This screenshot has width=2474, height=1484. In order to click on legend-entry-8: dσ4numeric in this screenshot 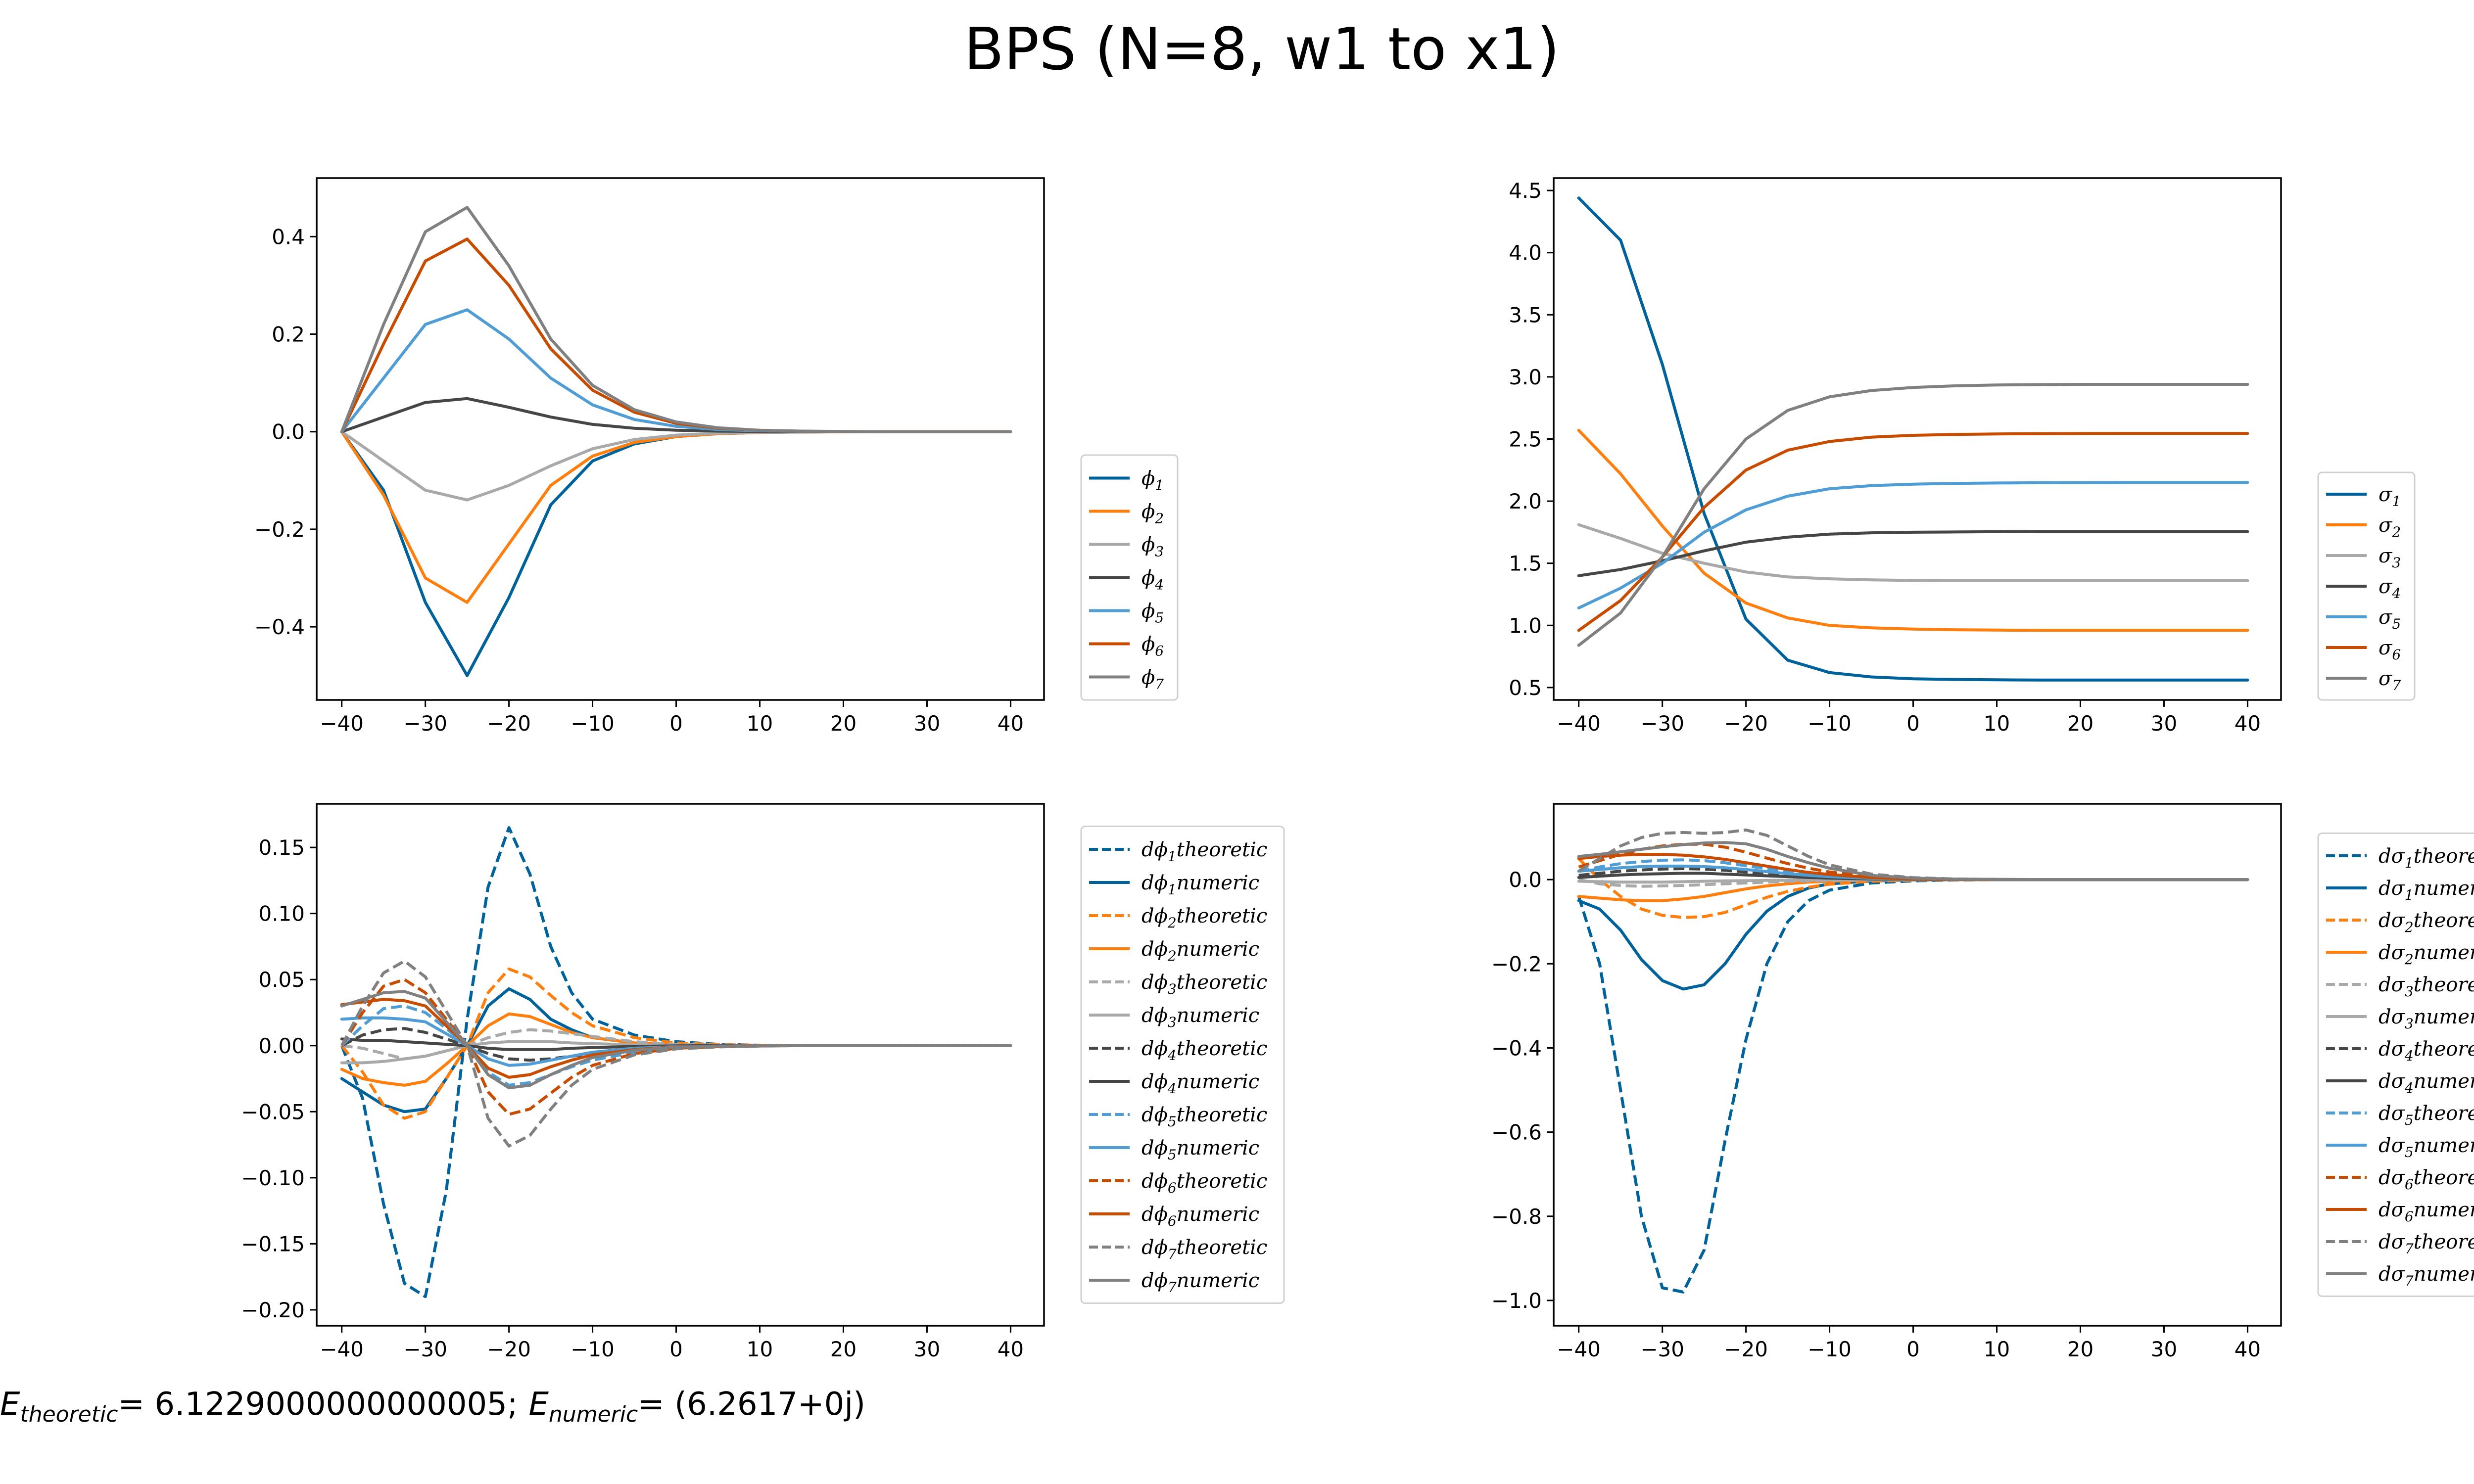, I will do `click(2400, 1083)`.